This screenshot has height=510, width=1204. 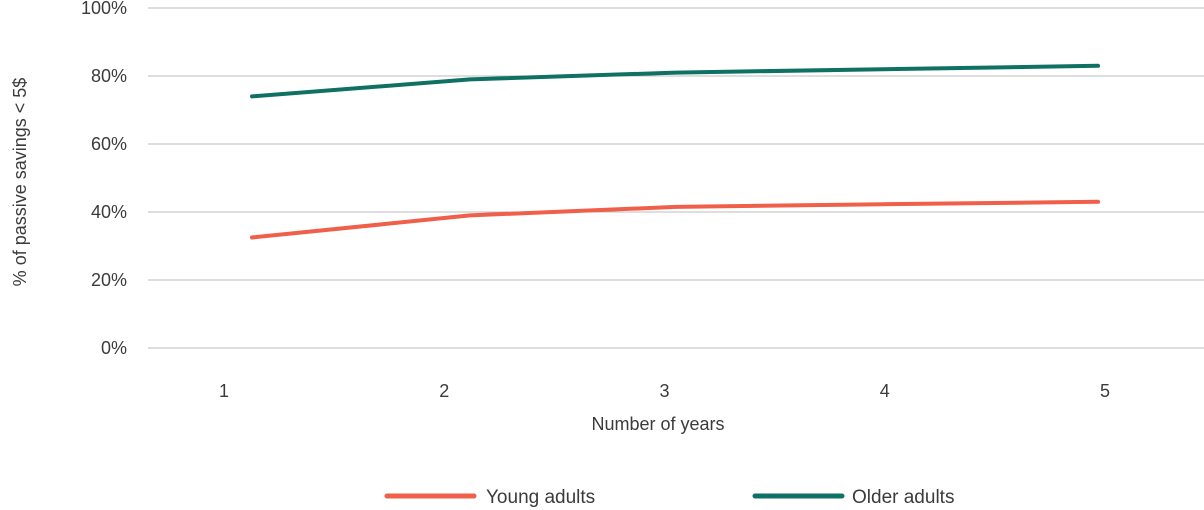 I want to click on x-axis-title: Number of years, so click(x=657, y=424).